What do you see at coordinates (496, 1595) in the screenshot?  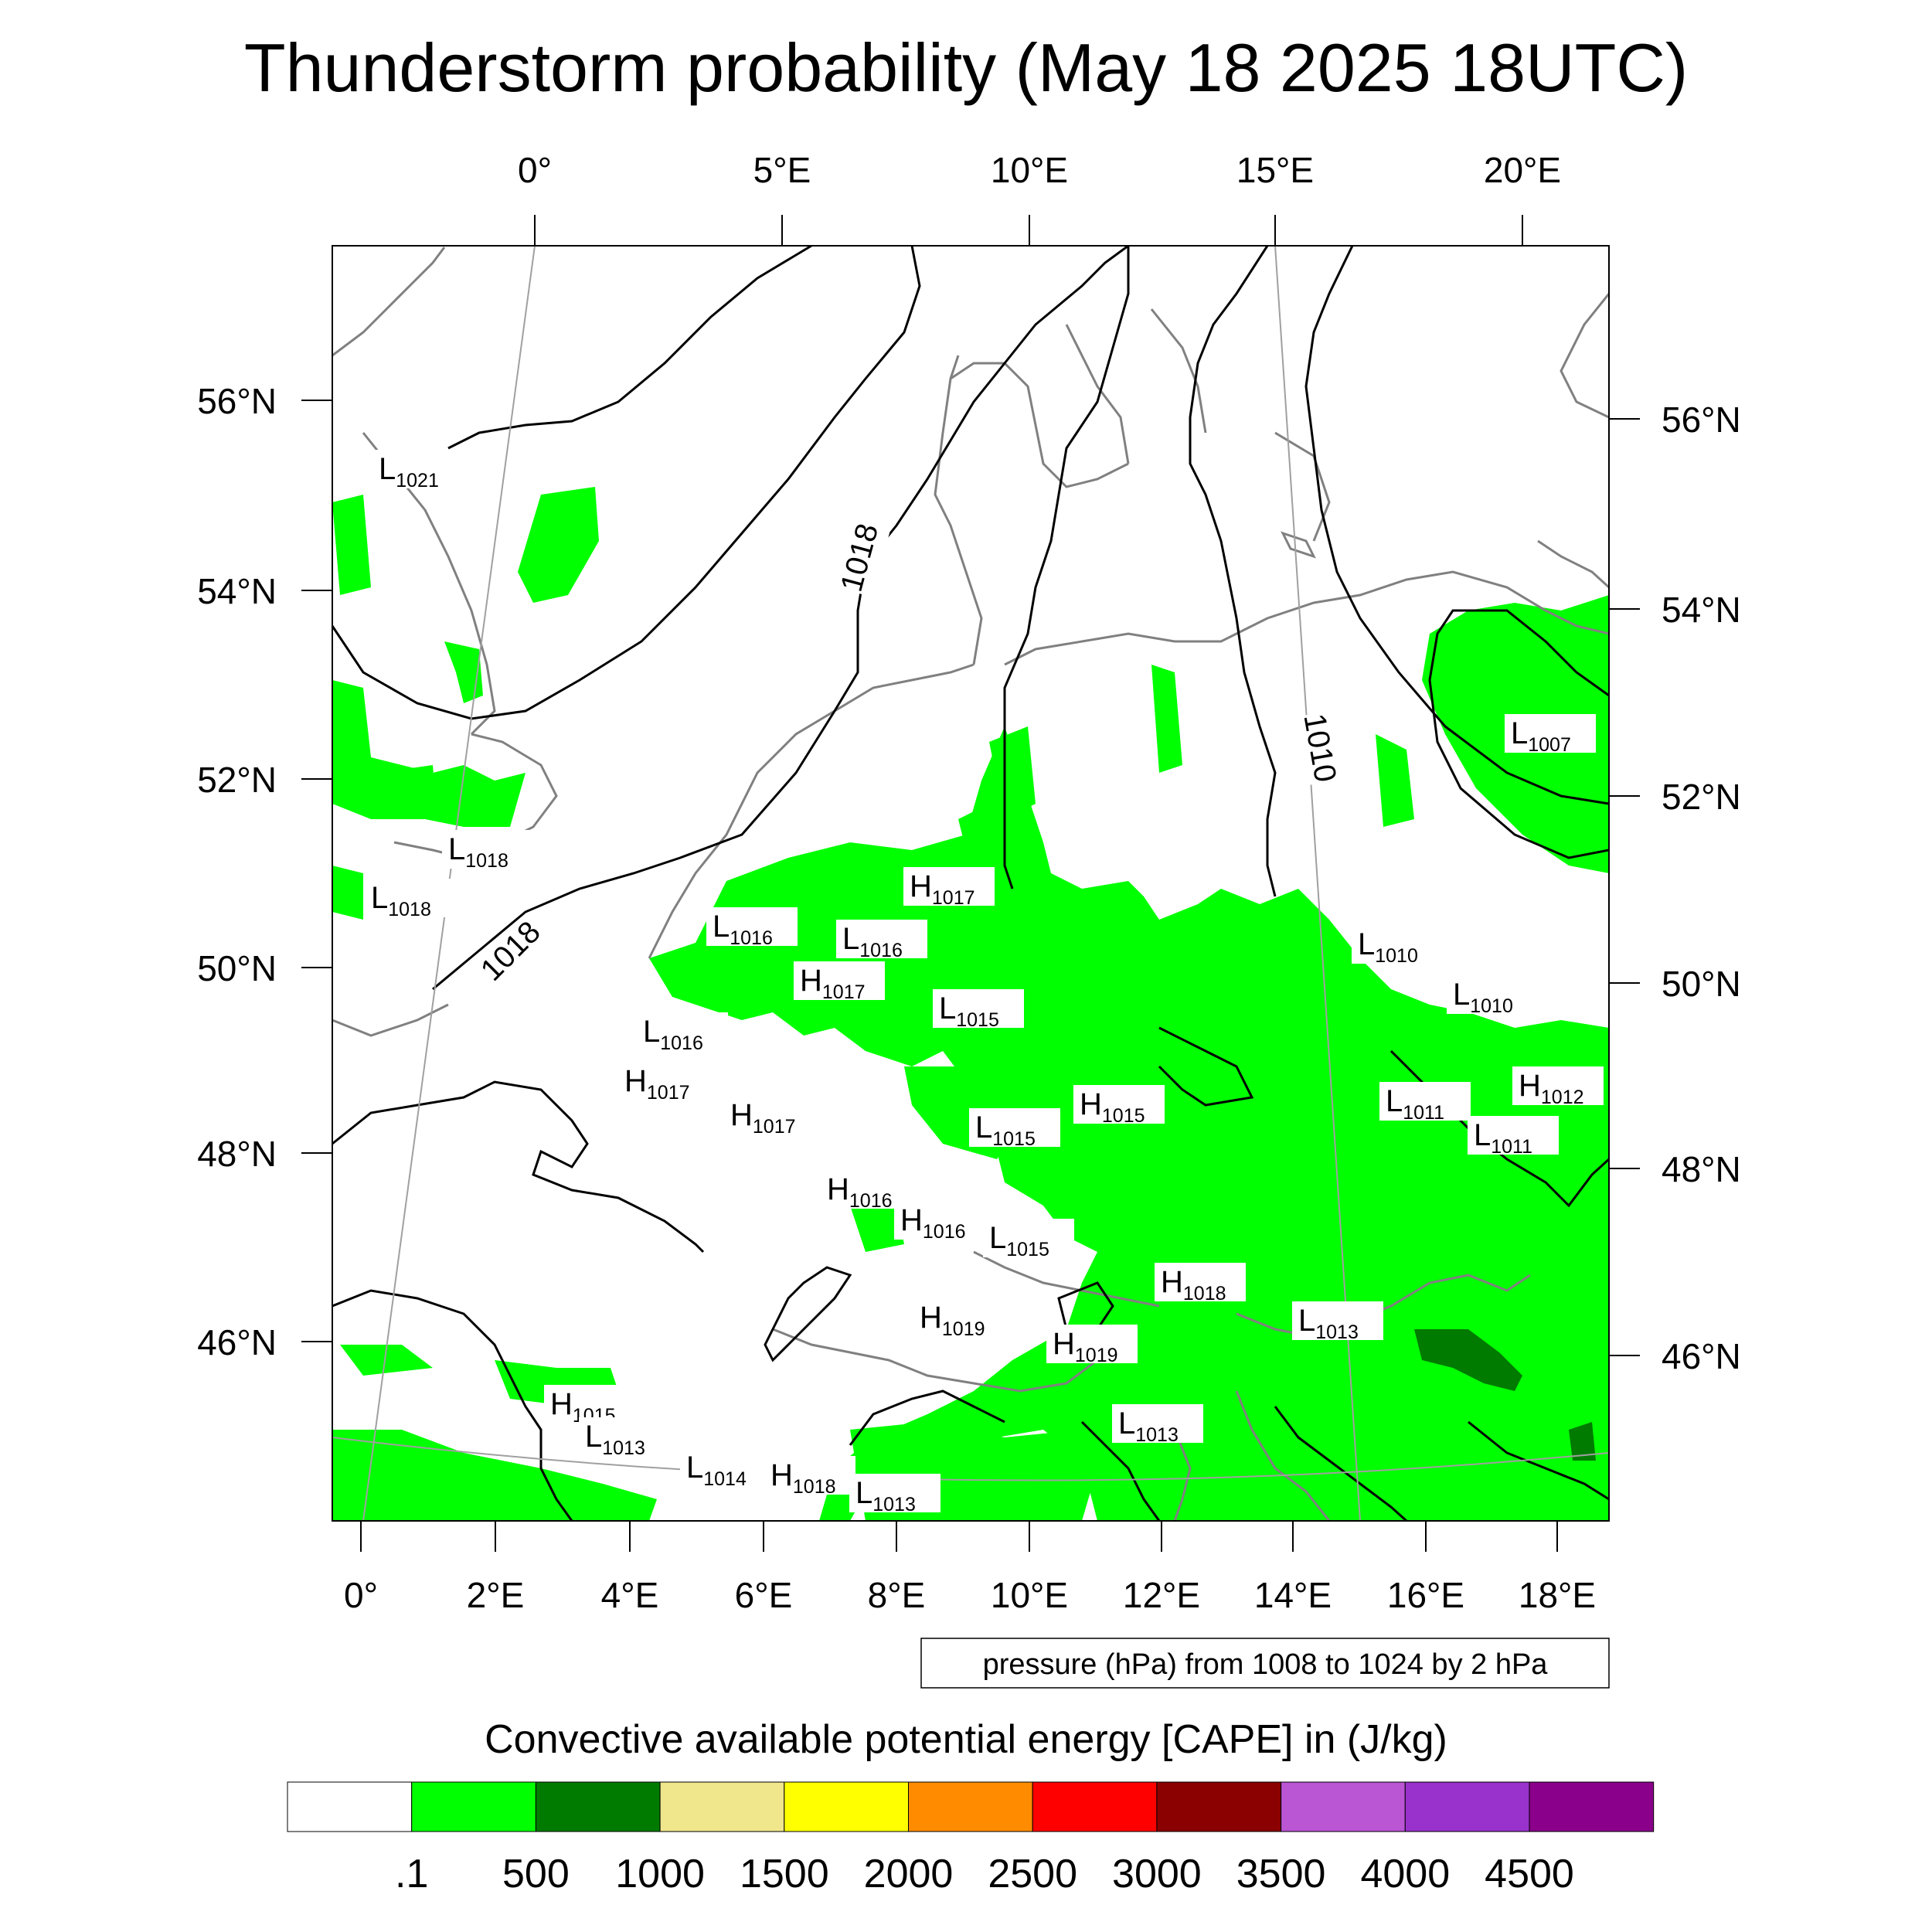 I see `bottom-lon-label-2e: 2°E` at bounding box center [496, 1595].